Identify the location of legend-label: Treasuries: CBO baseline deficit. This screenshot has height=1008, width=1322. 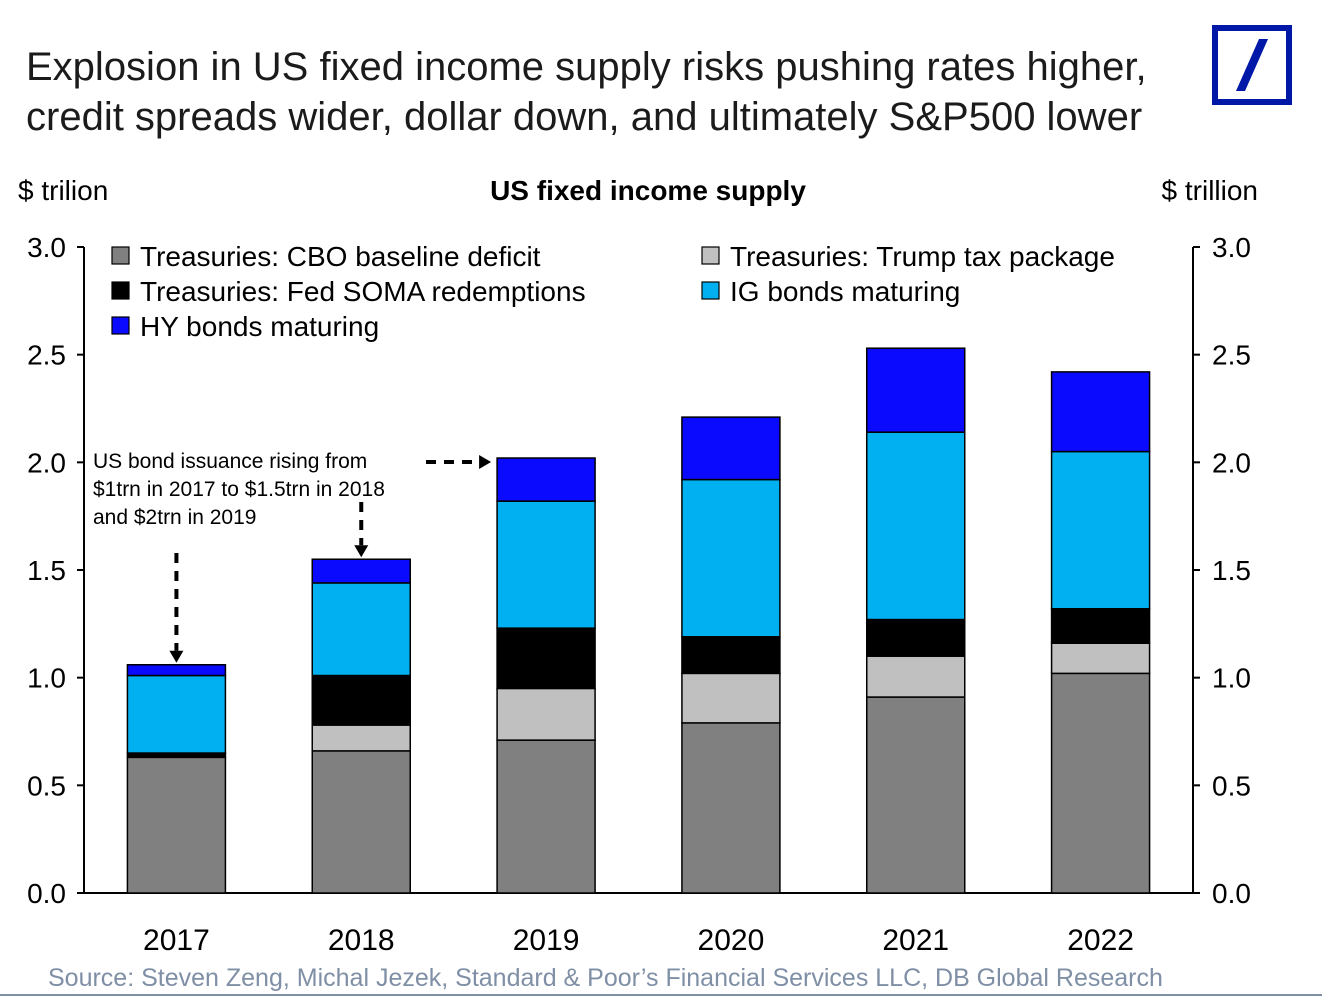
(340, 256).